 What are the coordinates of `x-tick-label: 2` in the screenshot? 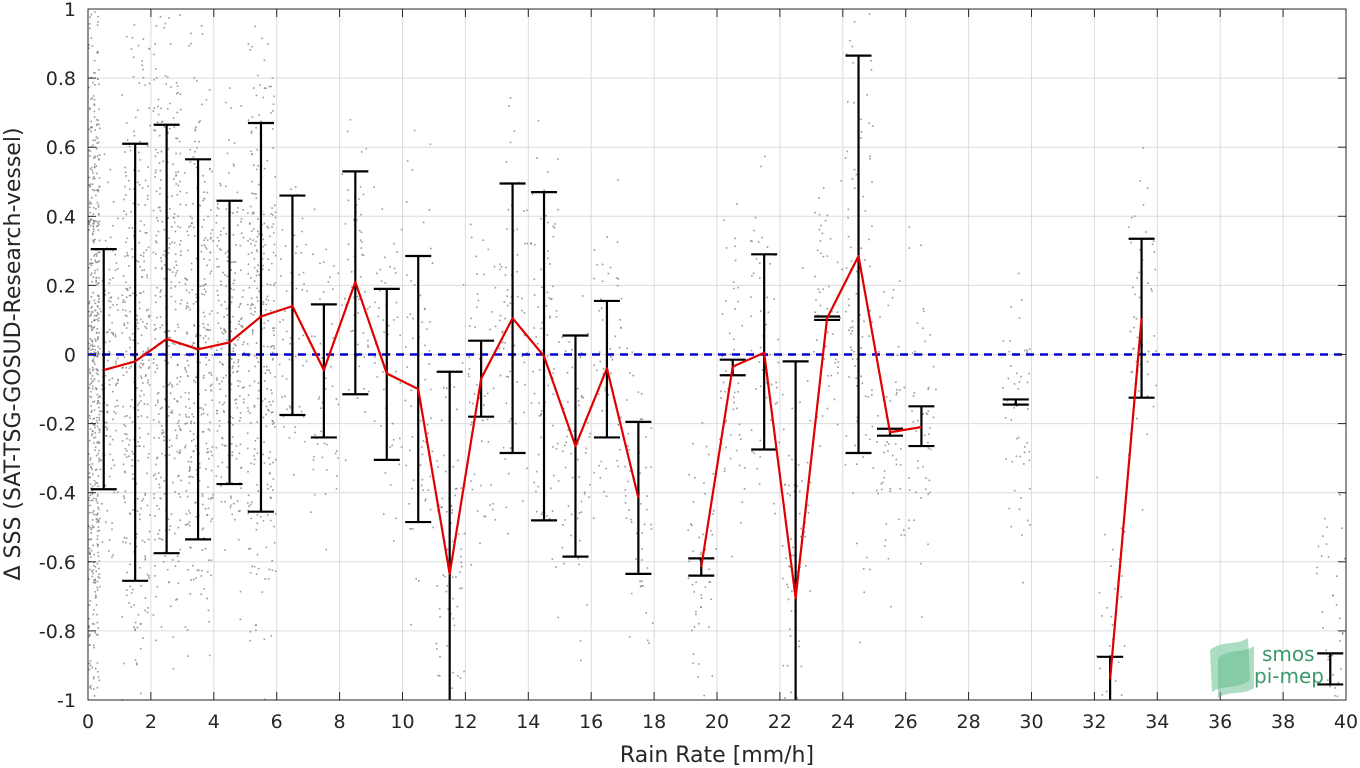 It's located at (151, 722).